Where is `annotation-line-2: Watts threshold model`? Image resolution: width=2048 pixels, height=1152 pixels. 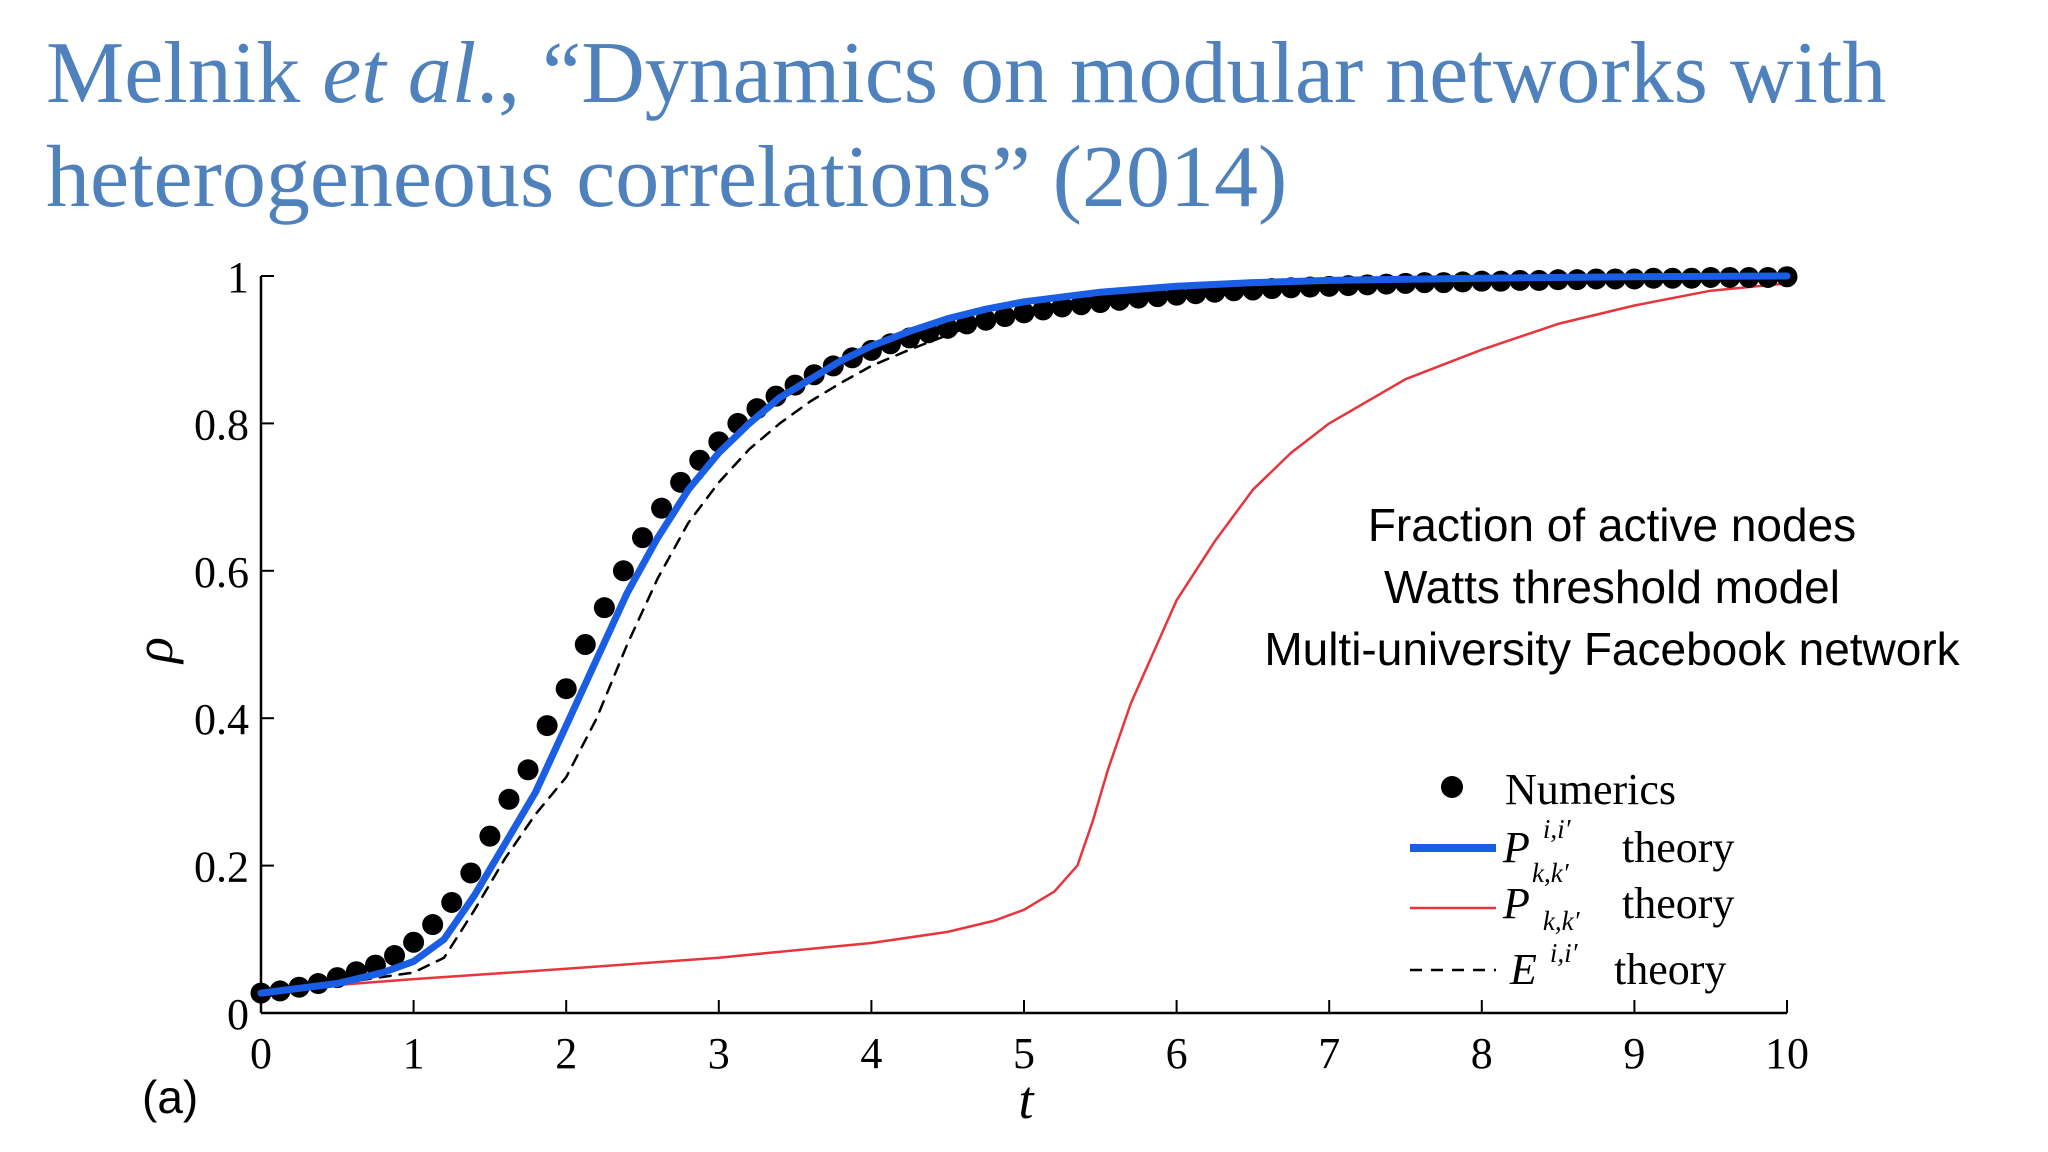 annotation-line-2: Watts threshold model is located at coordinates (1612, 587).